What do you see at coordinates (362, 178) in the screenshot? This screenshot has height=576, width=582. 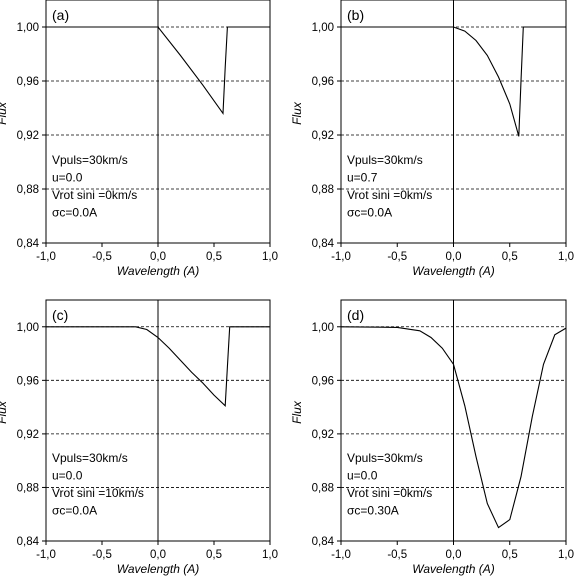 I see `annotation-text: u=0.7` at bounding box center [362, 178].